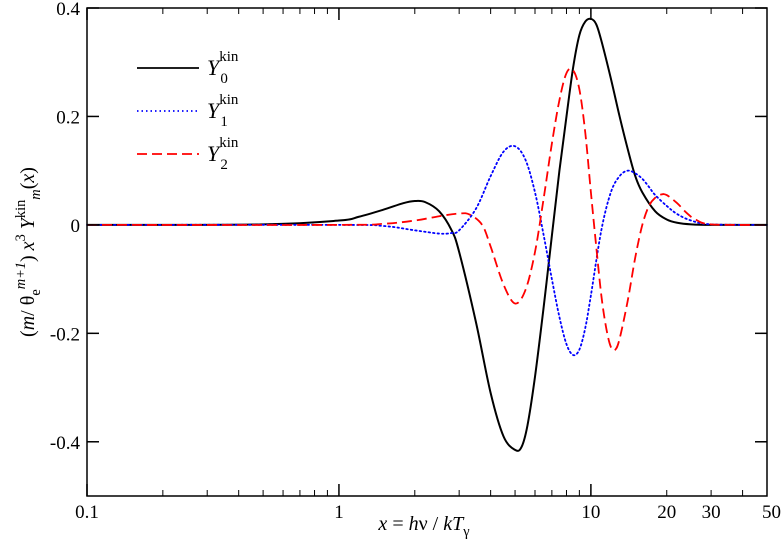 This screenshot has height=548, width=781. Describe the element at coordinates (223, 68) in the screenshot. I see `legend-label-0: Ykin 0` at that location.